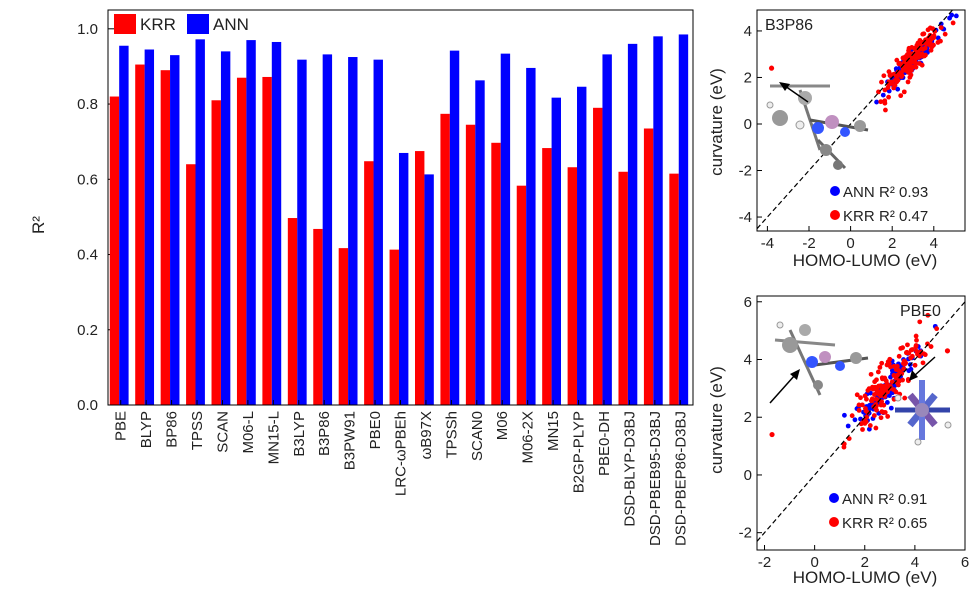 This screenshot has height=600, width=969. What do you see at coordinates (87, 179) in the screenshot?
I see `bar-y-tick-label: 0.6` at bounding box center [87, 179].